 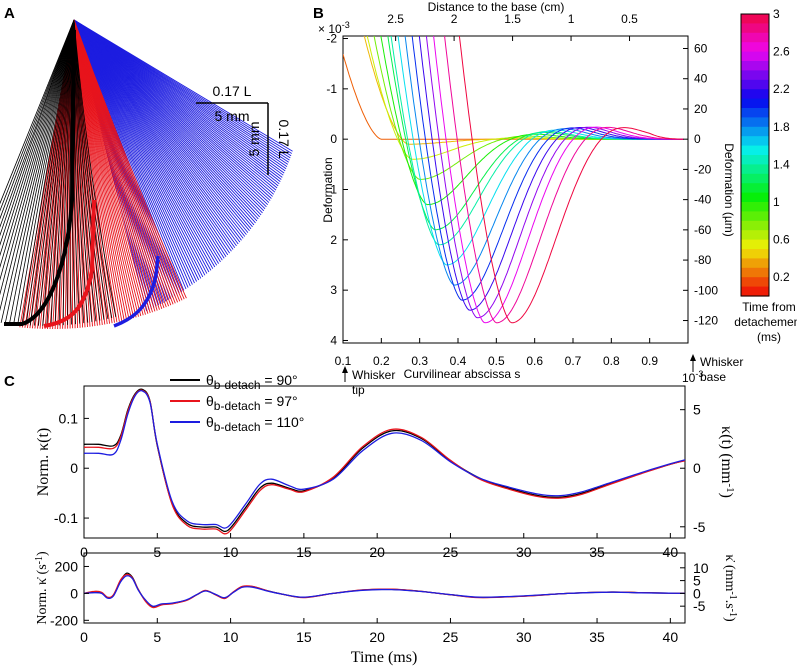 What do you see at coordinates (331, 89) in the screenshot?
I see `y-tick-label: -1` at bounding box center [331, 89].